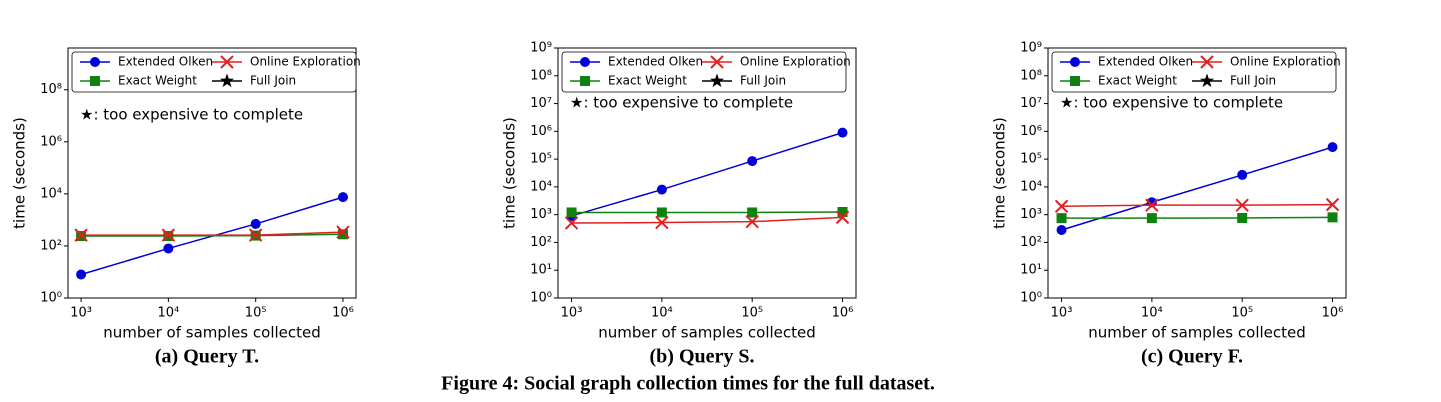 This screenshot has height=402, width=1441. I want to click on y-tick-label: 10⁷, so click(1031, 103).